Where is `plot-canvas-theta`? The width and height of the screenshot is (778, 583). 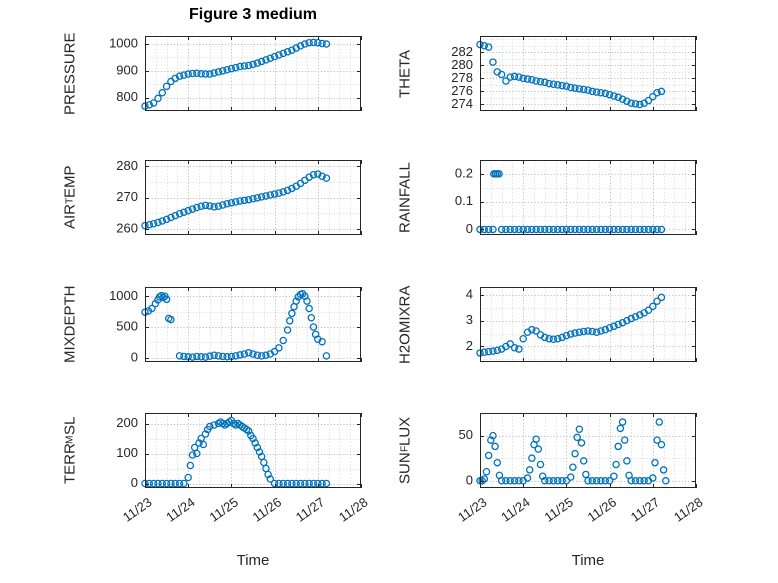 plot-canvas-theta is located at coordinates (565, 73).